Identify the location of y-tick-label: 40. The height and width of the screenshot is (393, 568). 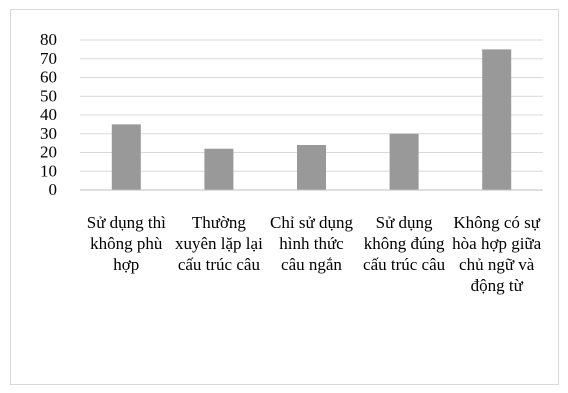
(48, 114).